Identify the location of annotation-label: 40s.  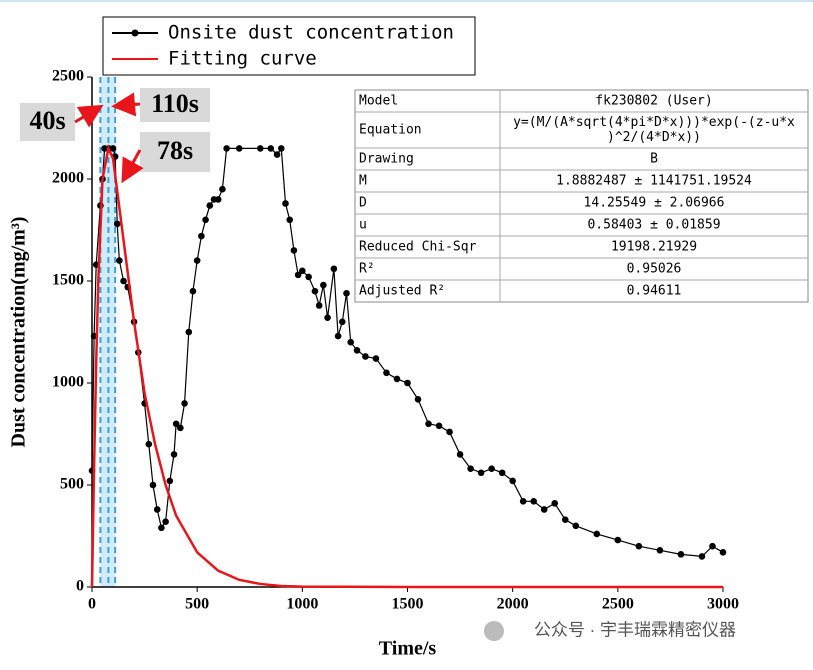
(47, 120).